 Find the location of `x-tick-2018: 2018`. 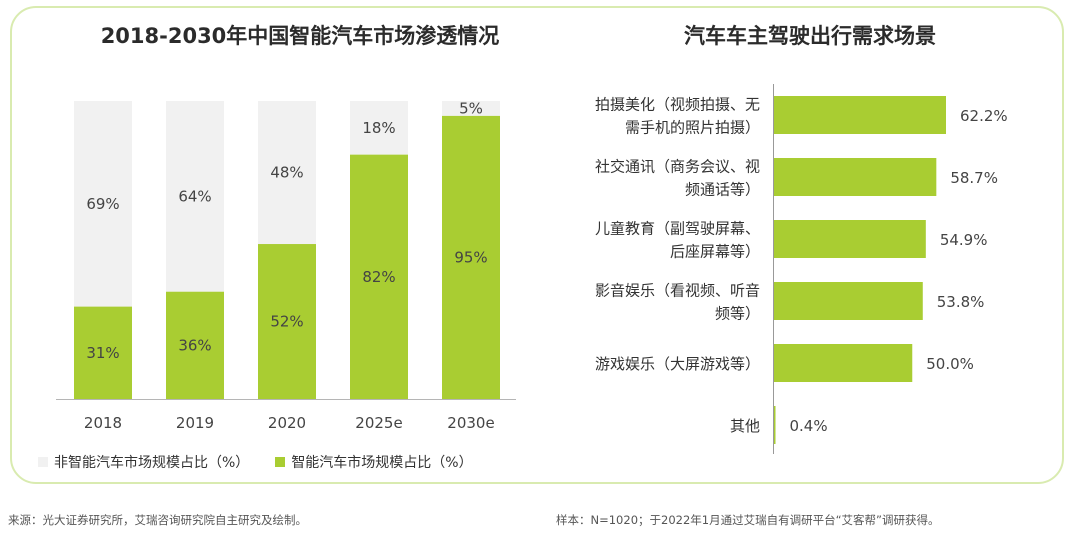

x-tick-2018: 2018 is located at coordinates (103, 423).